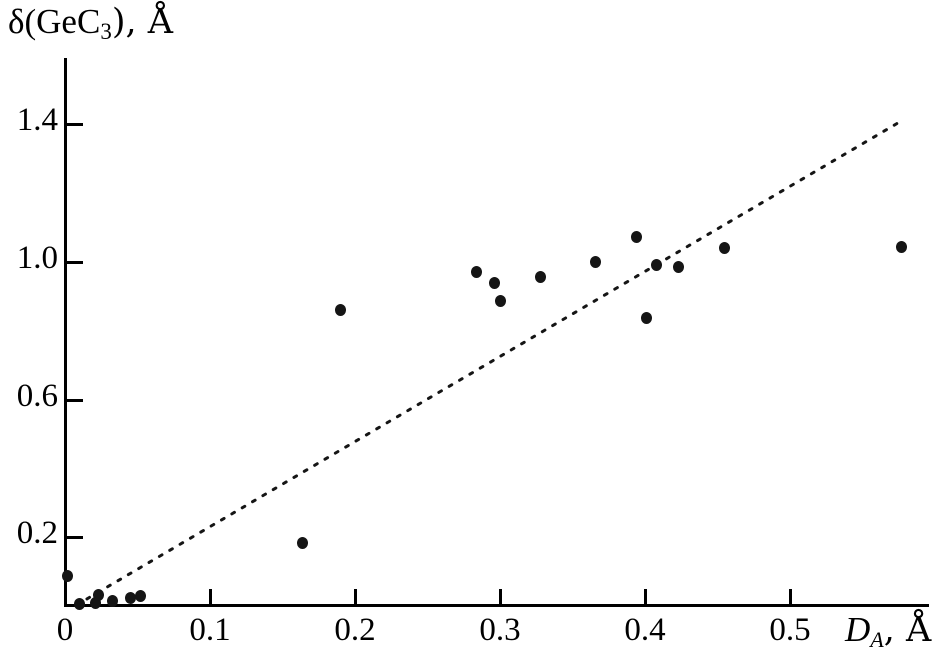 The height and width of the screenshot is (665, 941). I want to click on y-axis-label-subscript: 3, so click(106, 31).